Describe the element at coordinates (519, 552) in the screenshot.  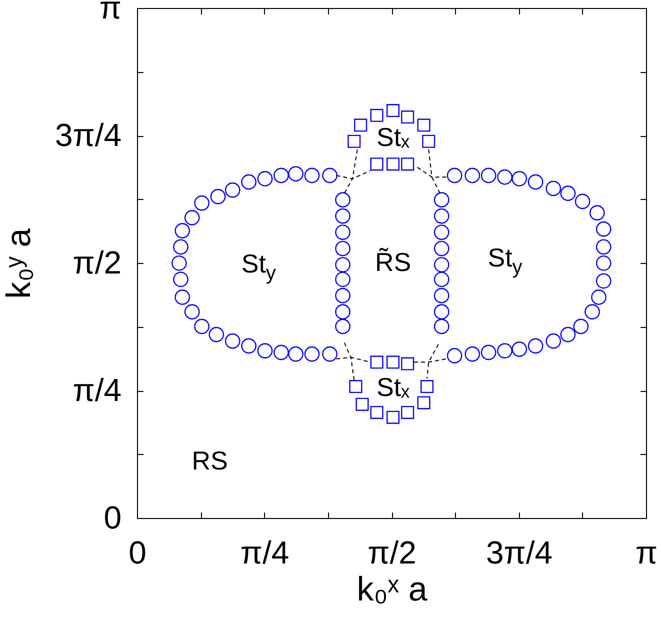
I see `x-tick-label: 3π/4` at that location.